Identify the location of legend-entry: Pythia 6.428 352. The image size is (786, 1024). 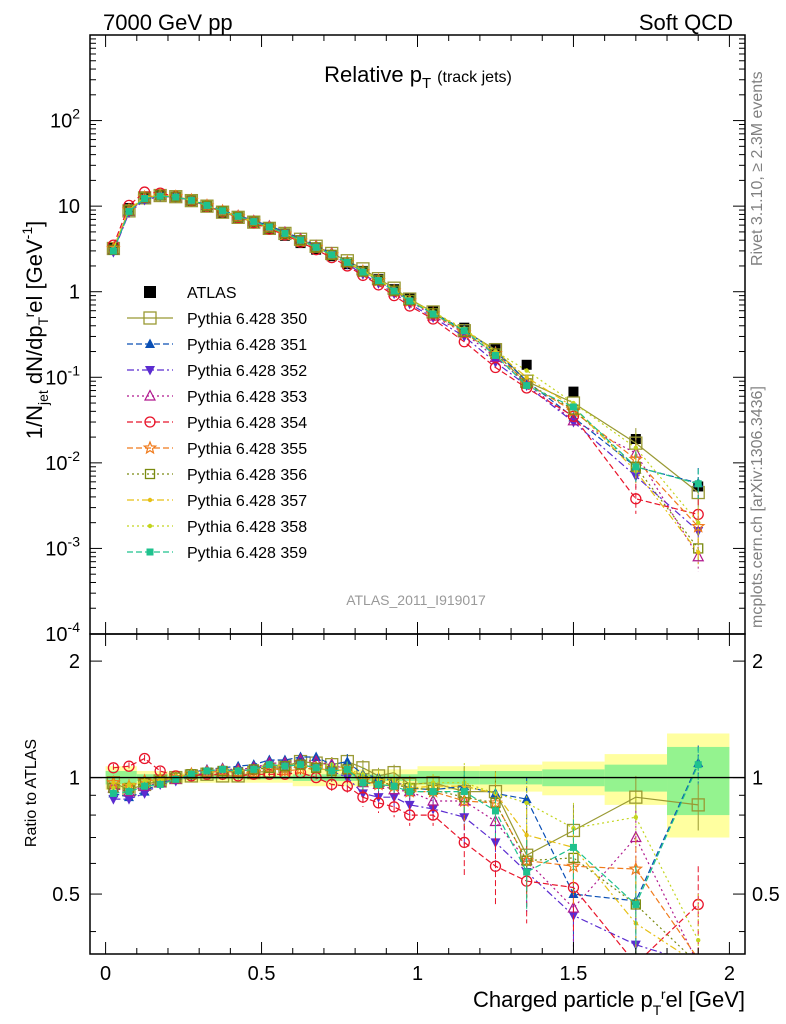
(217, 371).